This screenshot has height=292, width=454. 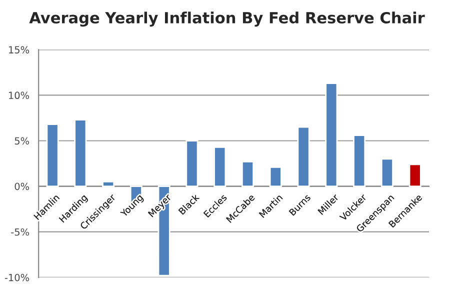 I want to click on y-tick-label: 0%, so click(x=22, y=186).